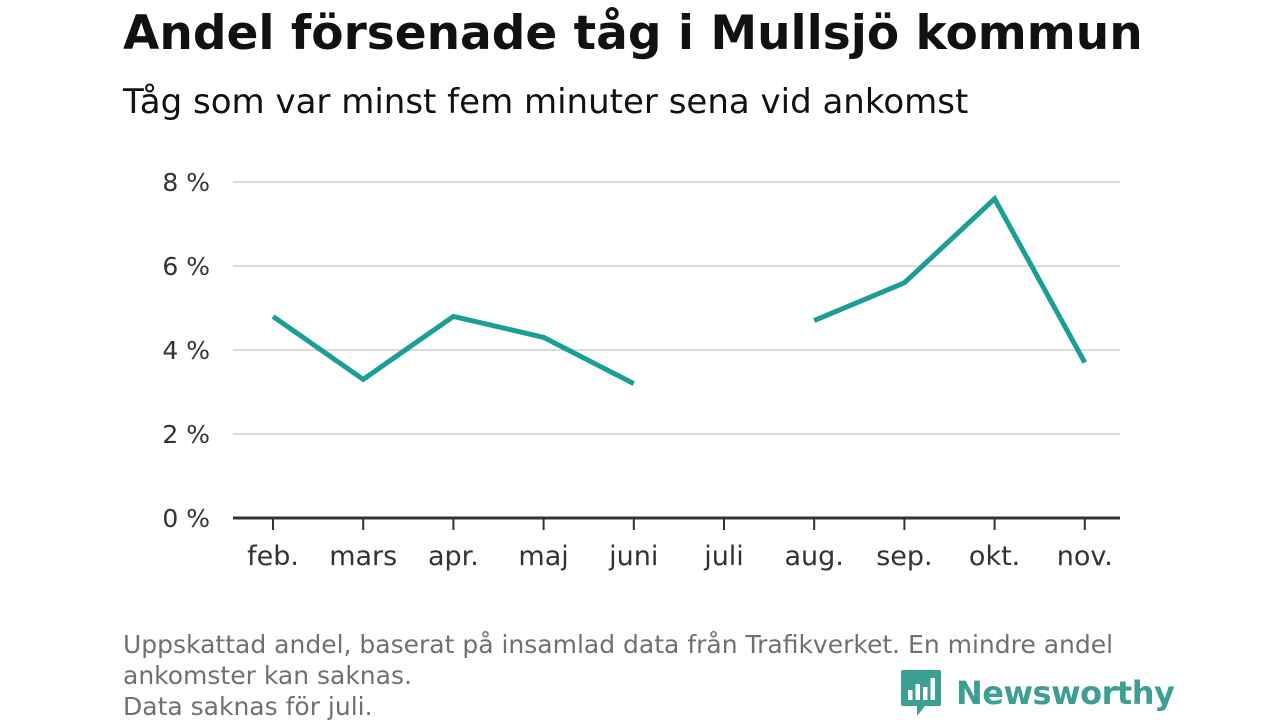 The width and height of the screenshot is (1280, 722). I want to click on x-tick-label: okt., so click(994, 556).